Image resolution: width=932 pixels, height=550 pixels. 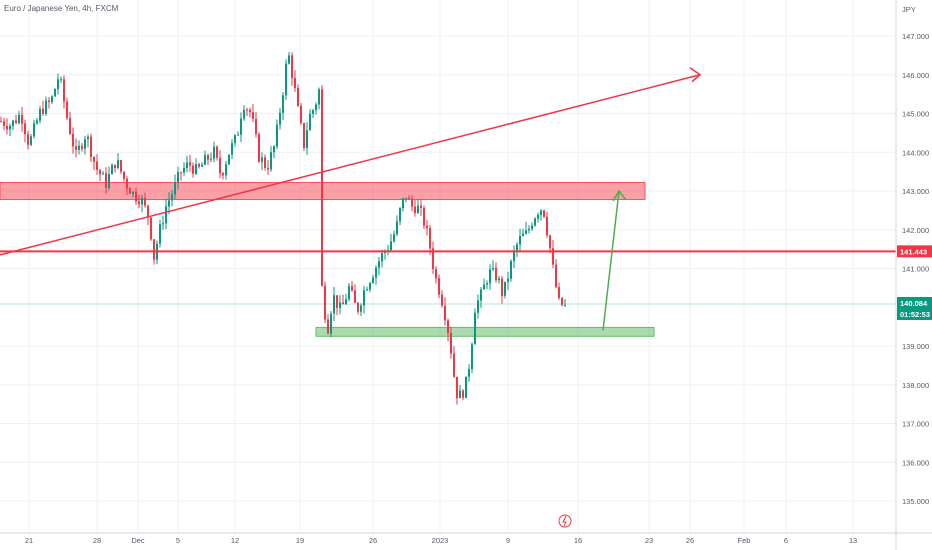 What do you see at coordinates (485, 331) in the screenshot?
I see `support-zone` at bounding box center [485, 331].